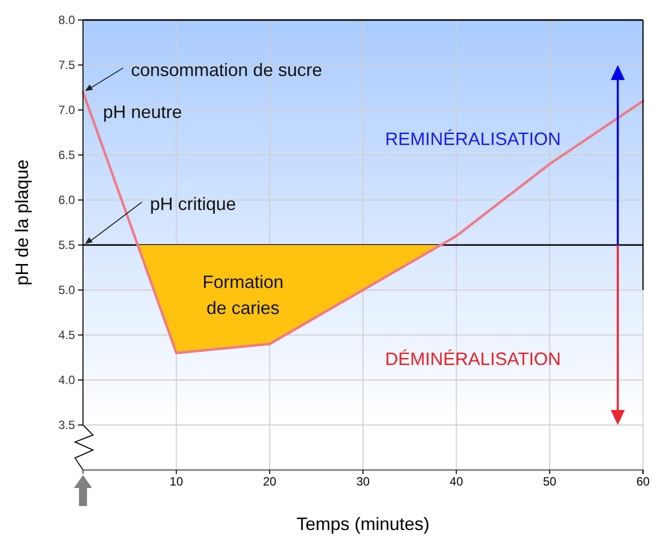  Describe the element at coordinates (22, 222) in the screenshot. I see `y-axis-title: pH de la plaque` at that location.